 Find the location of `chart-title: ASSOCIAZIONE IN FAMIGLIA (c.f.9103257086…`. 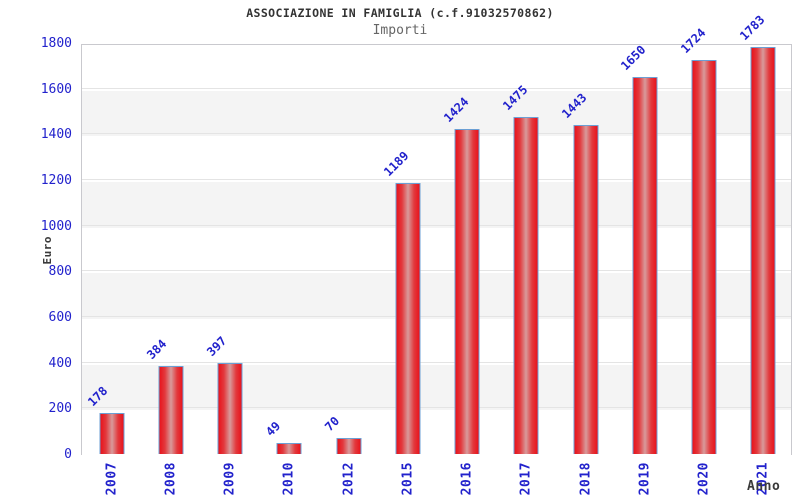

chart-title: ASSOCIAZIONE IN FAMIGLIA (c.f.9103257086… is located at coordinates (400, 13).